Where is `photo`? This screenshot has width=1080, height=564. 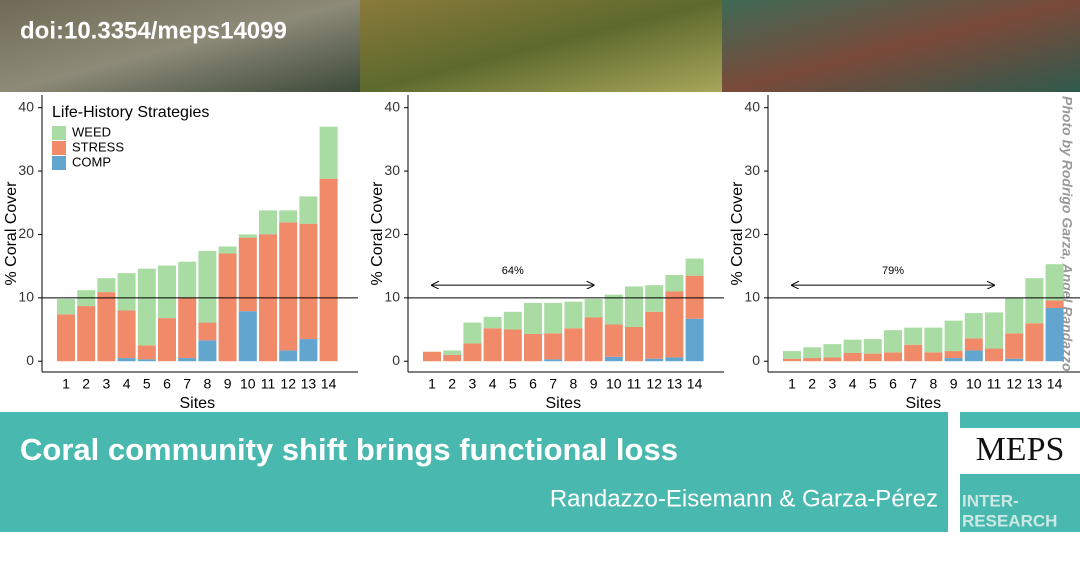 photo is located at coordinates (901, 46).